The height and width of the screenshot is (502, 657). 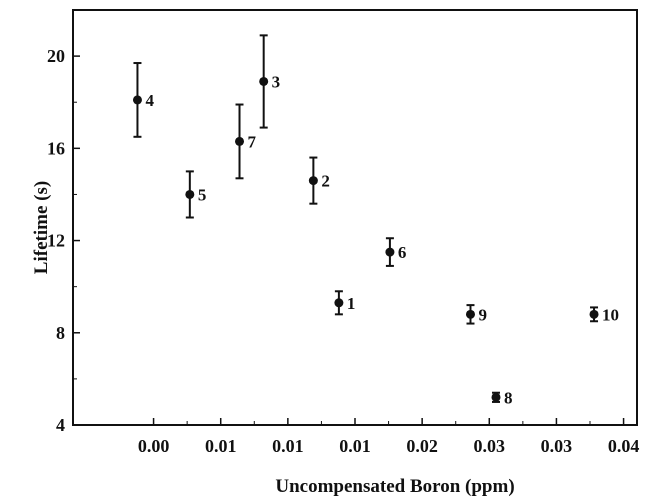 I want to click on y-tick-label: 16, so click(x=56, y=148).